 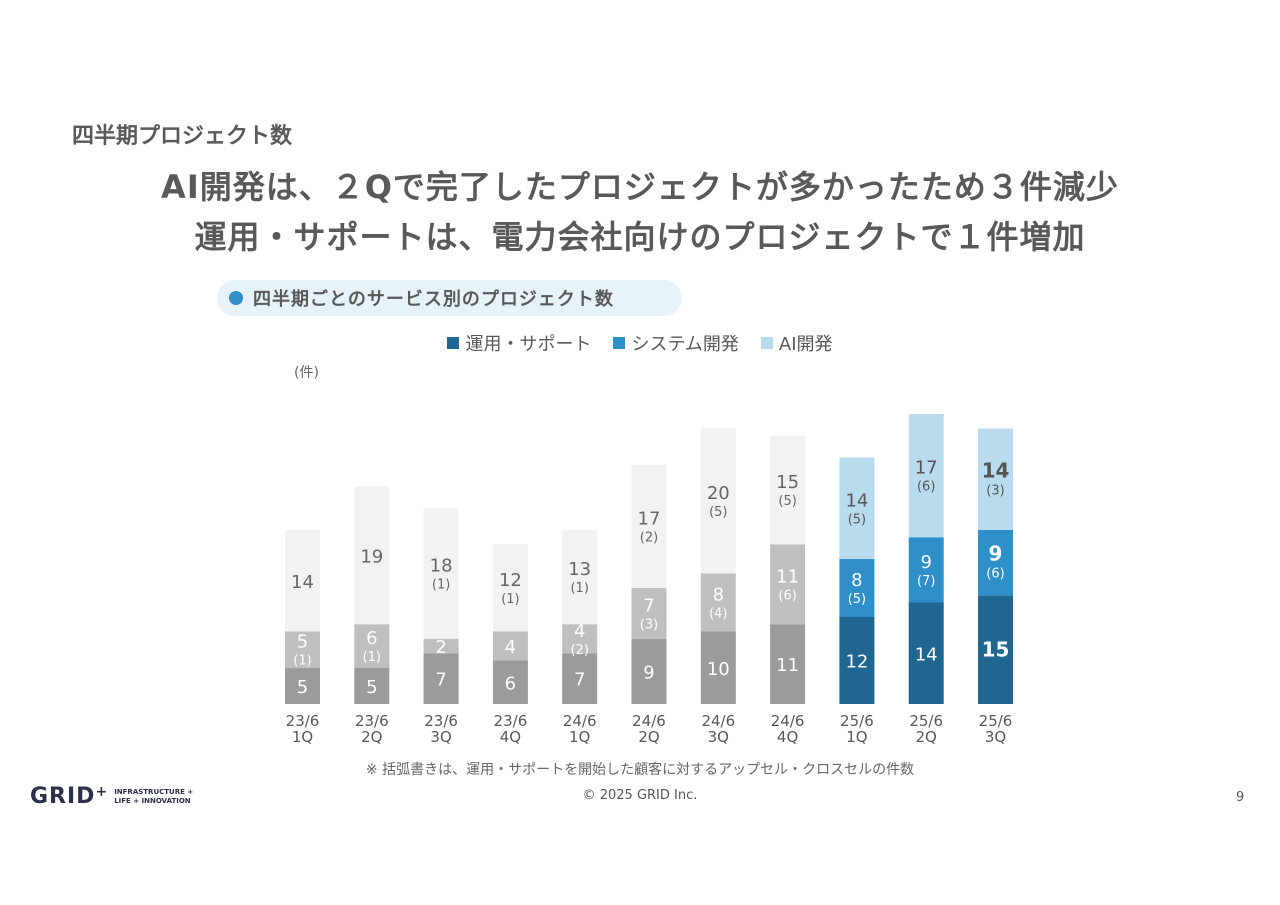 I want to click on legend-item-ai: AI開発, so click(x=796, y=343).